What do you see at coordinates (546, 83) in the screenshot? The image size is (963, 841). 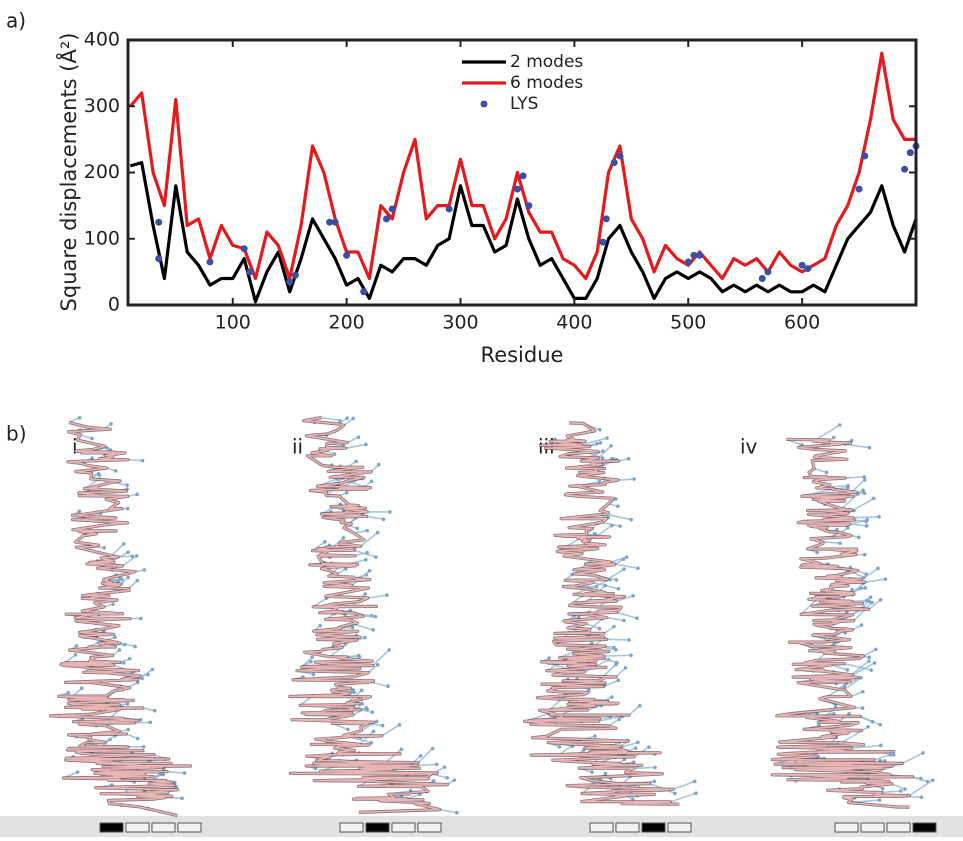 I see `legend-label: 6 modes` at bounding box center [546, 83].